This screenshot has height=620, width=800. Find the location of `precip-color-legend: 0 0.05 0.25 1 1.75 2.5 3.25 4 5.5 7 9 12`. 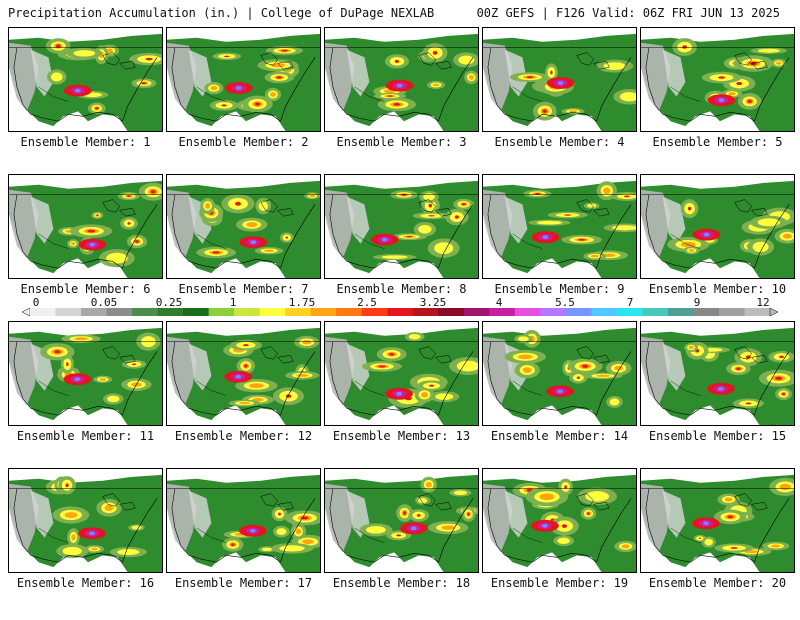

precip-color-legend: 0 0.05 0.25 1 1.75 2.5 3.25 4 5.5 7 9 12 is located at coordinates (400, 307).